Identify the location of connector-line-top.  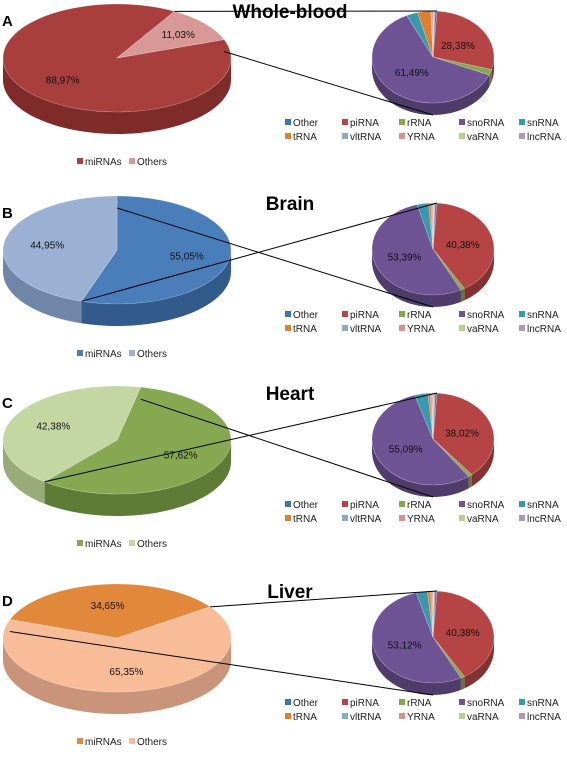
(324, 599).